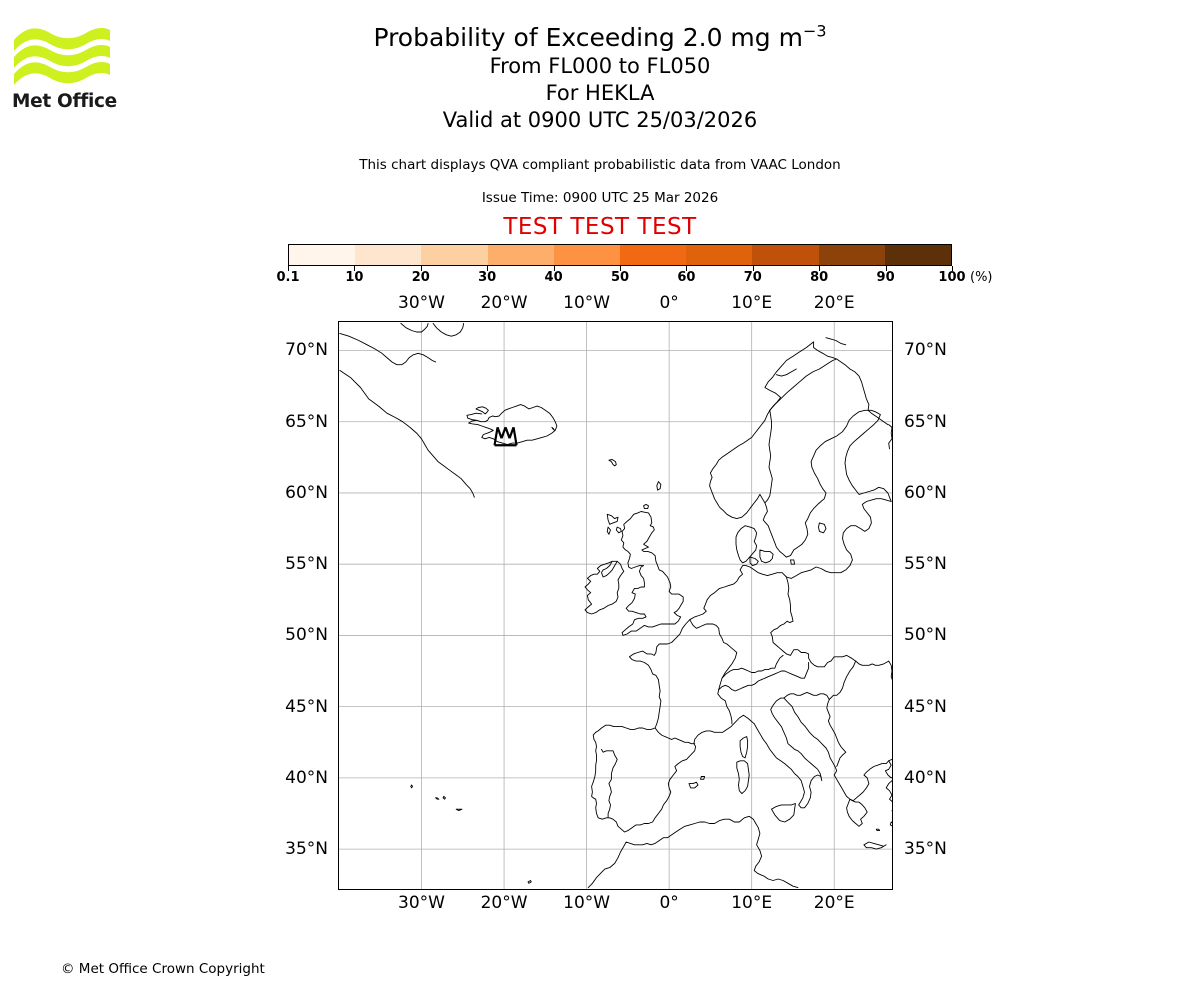  I want to click on hekla-marker-glyph, so click(505, 436).